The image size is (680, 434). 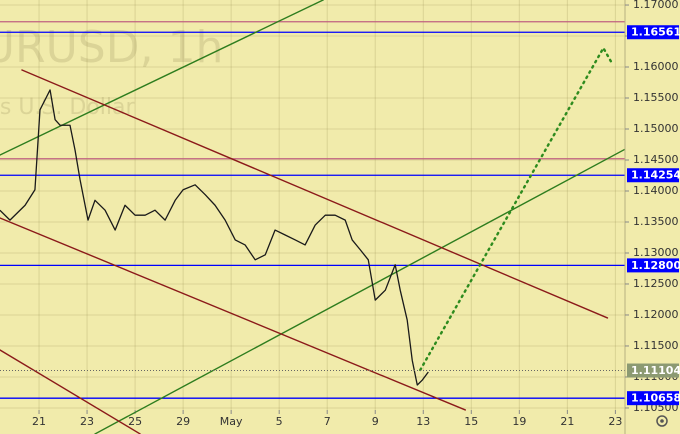 I want to click on y-tick-label: 1.15000, so click(x=656, y=128).